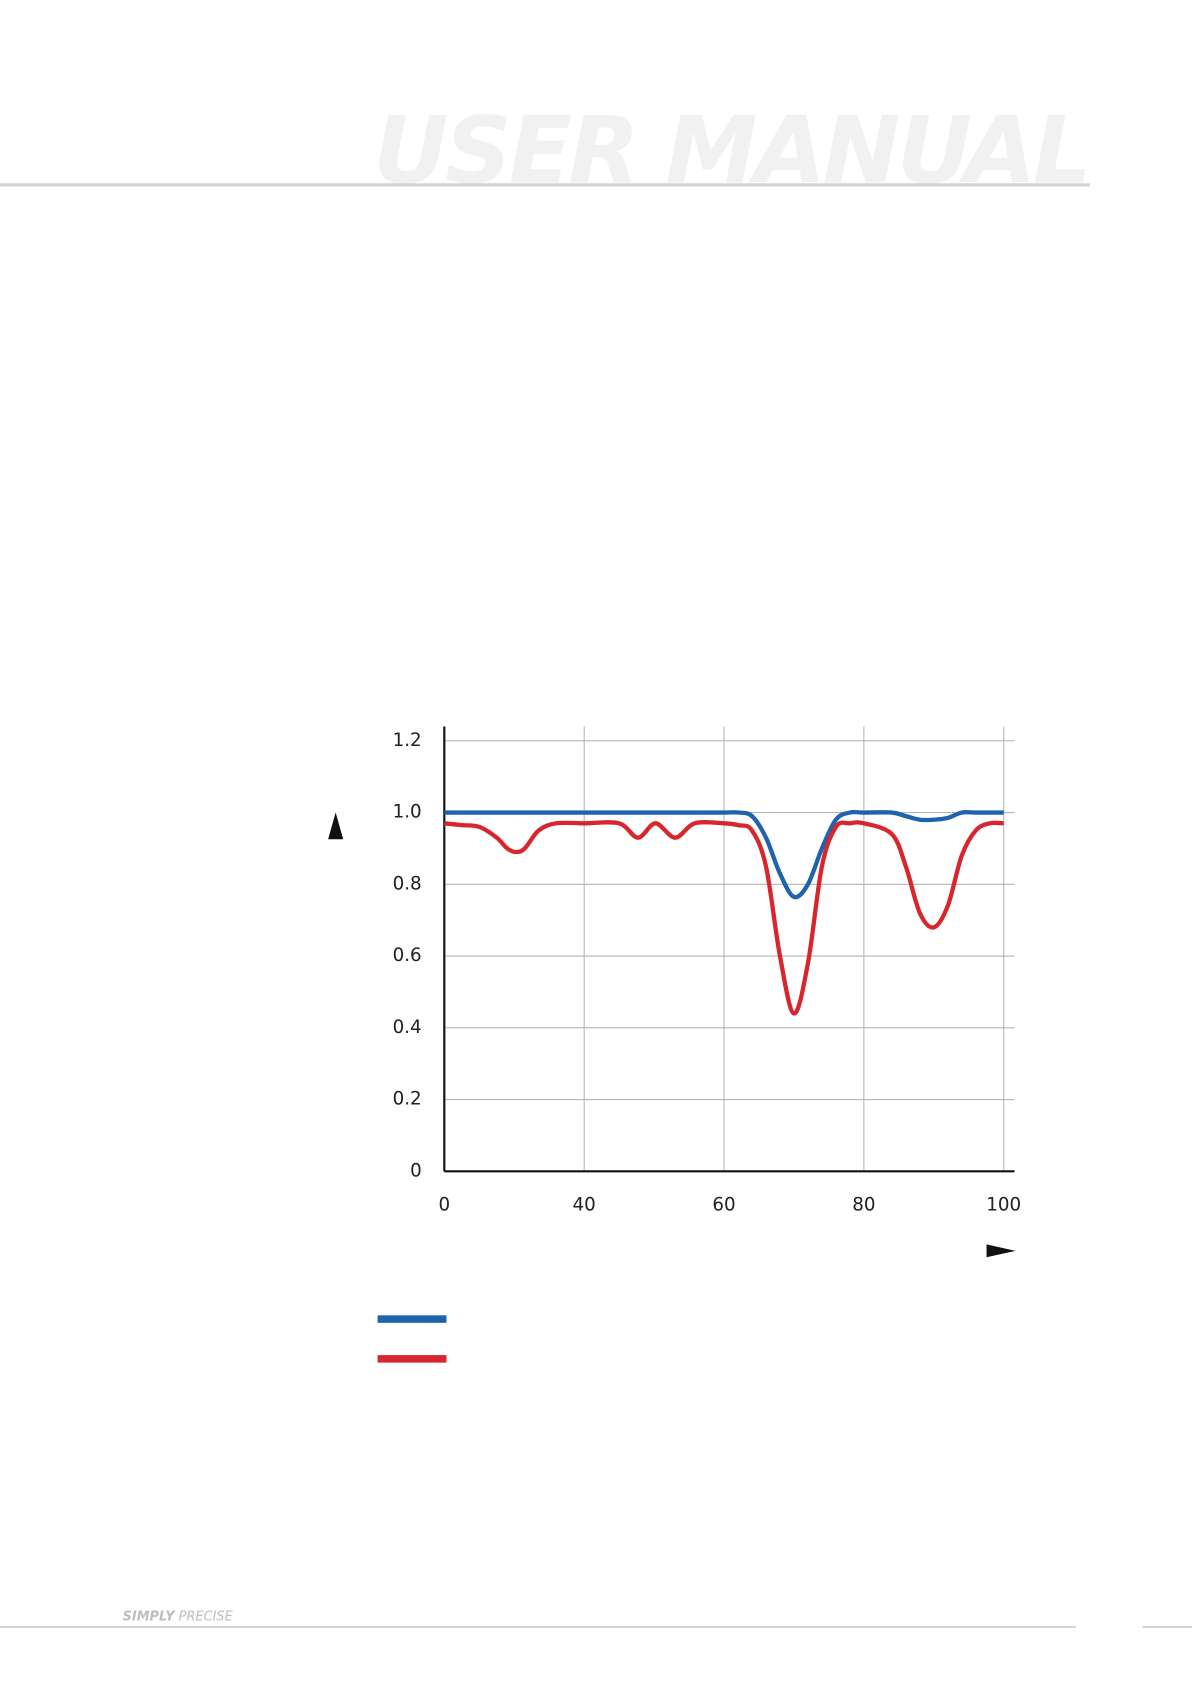 This screenshot has width=1192, height=1685. What do you see at coordinates (723, 1205) in the screenshot?
I see `x-tick-label: 60` at bounding box center [723, 1205].